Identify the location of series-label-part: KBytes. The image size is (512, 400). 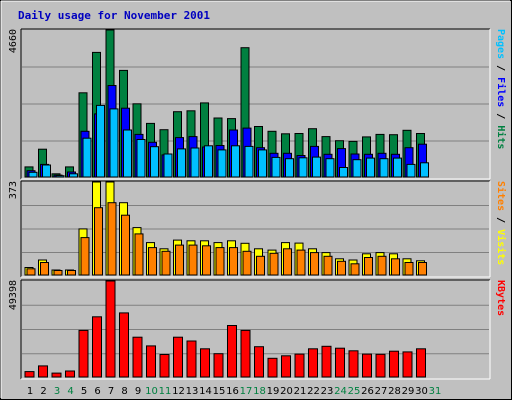
(500, 298).